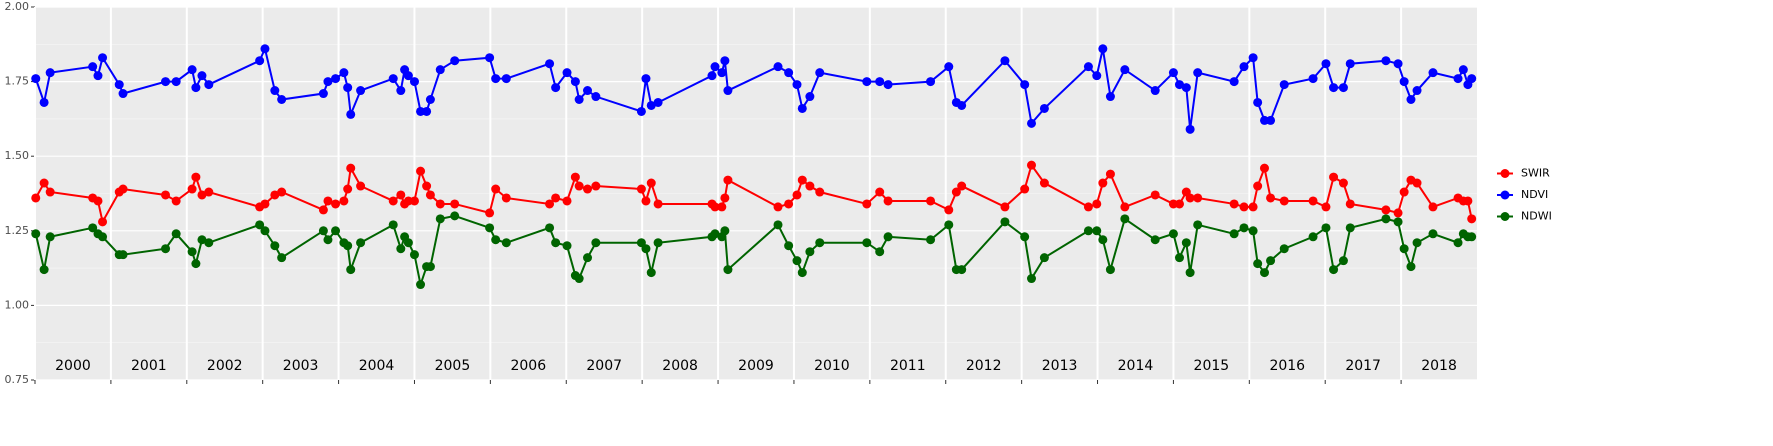 This screenshot has width=1773, height=446. Describe the element at coordinates (1060, 366) in the screenshot. I see `x-tick-label: 2013` at that location.